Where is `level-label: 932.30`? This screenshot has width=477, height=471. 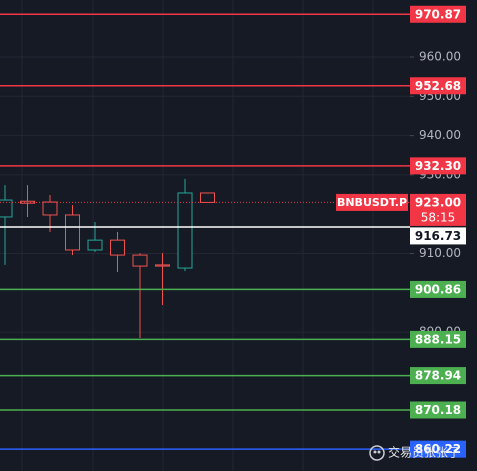
level-label: 932.30 is located at coordinates (438, 166).